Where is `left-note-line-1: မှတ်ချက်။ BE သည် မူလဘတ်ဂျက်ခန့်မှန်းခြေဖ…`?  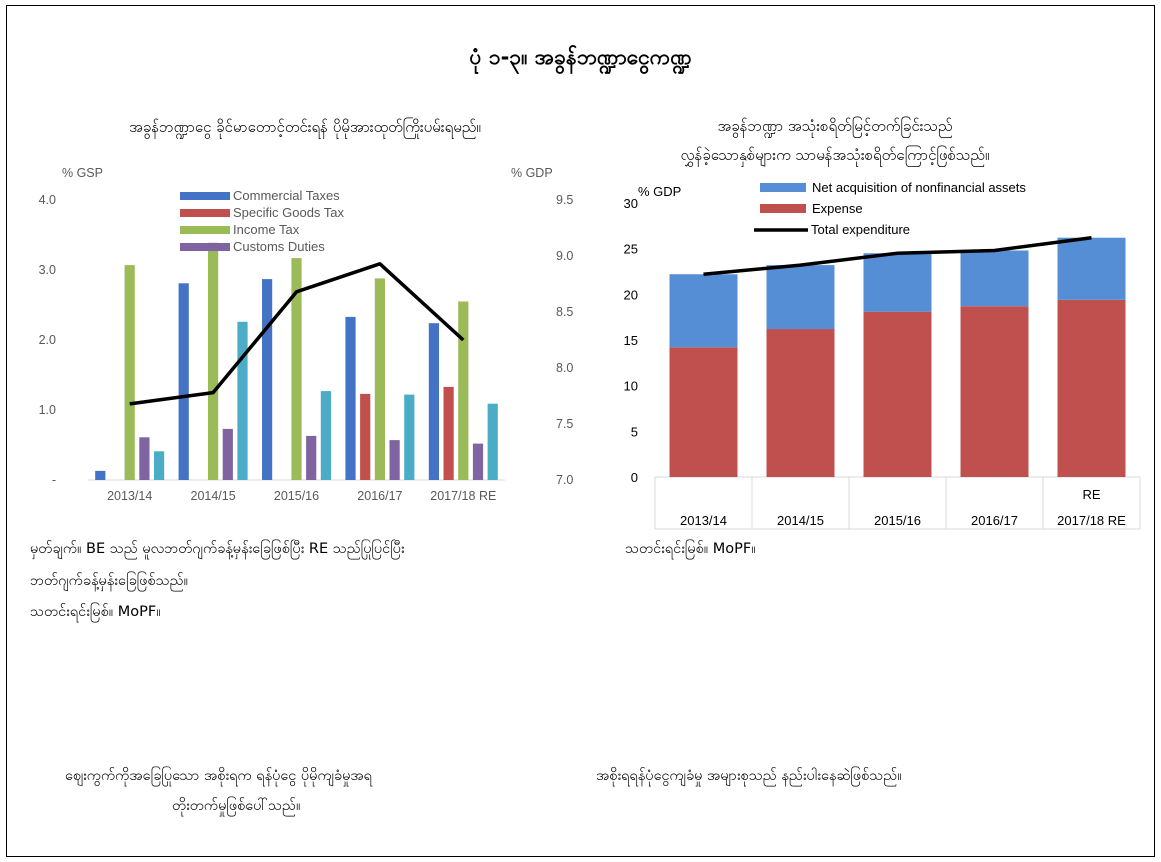 left-note-line-1: မှတ်ချက်။ BE သည် မူလဘတ်ဂျက်ခန့်မှန်းခြေဖ… is located at coordinates (217, 549).